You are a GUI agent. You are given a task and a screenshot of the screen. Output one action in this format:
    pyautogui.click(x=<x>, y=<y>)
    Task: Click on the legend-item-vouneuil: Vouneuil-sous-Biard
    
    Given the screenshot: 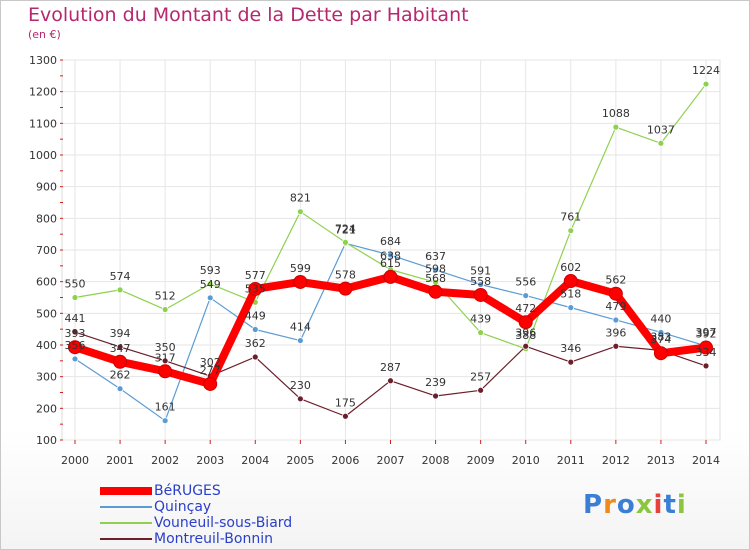 What is the action you would take?
    pyautogui.click(x=196, y=523)
    